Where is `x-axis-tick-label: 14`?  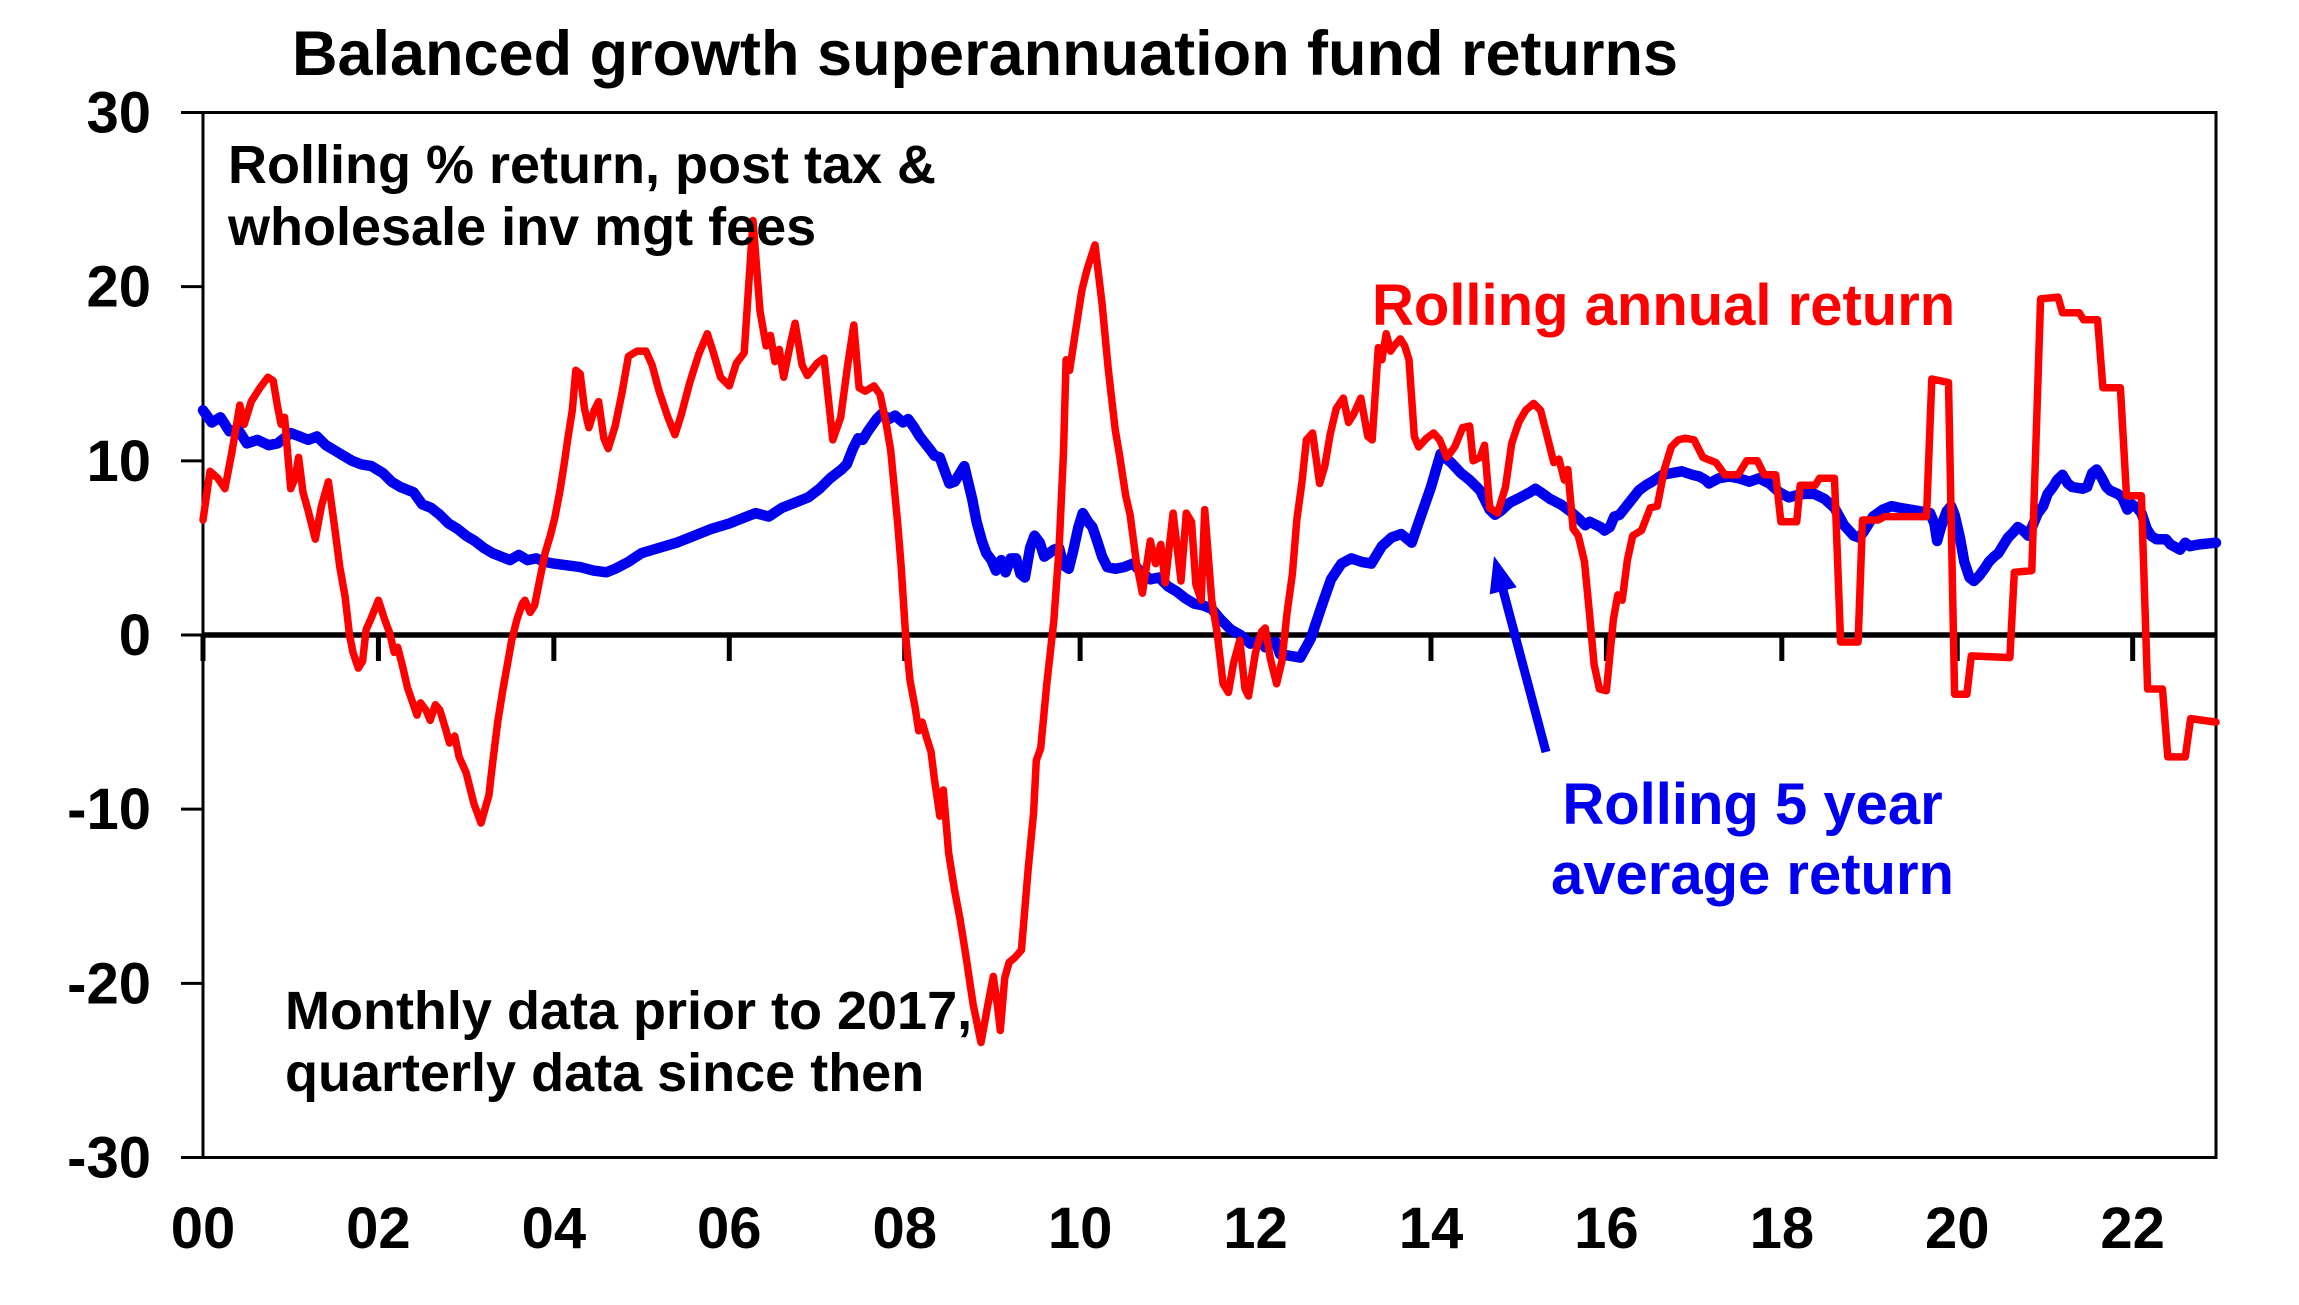
x-axis-tick-label: 14 is located at coordinates (1431, 1228).